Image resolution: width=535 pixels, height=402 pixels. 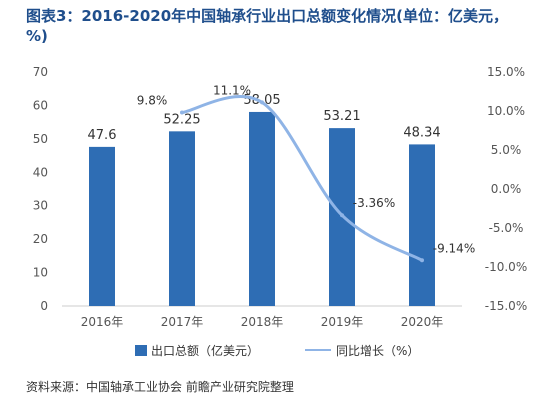 What do you see at coordinates (421, 132) in the screenshot?
I see `bar-value-label: 48.34` at bounding box center [421, 132].